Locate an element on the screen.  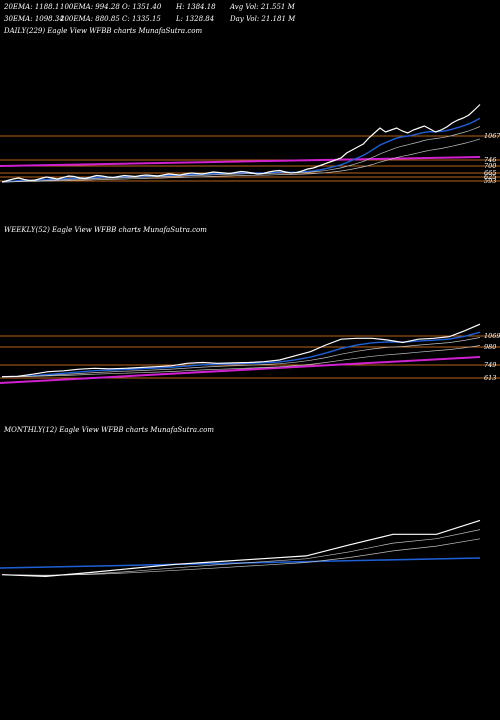
ema100-label: 100EMA: 994.28 is located at coordinates (90, 7).